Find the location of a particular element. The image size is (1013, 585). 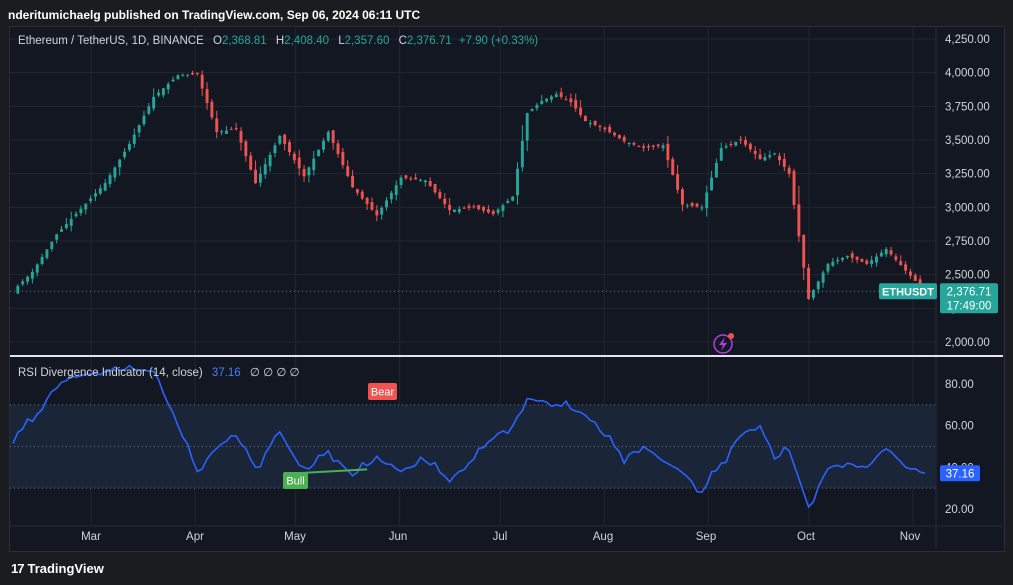

flash-icon-dot is located at coordinates (731, 336).